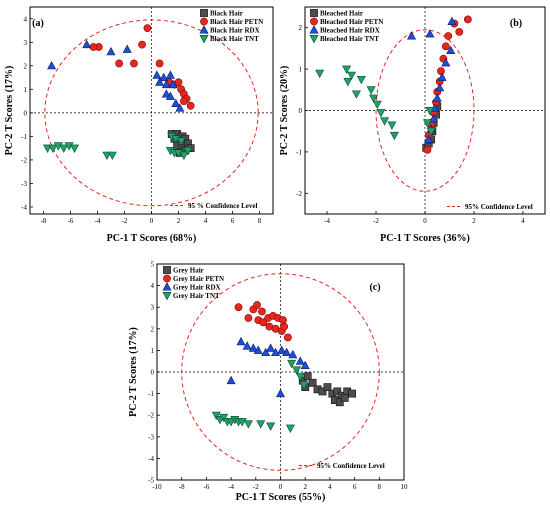  What do you see at coordinates (151, 481) in the screenshot?
I see `y-tick-label: -5` at bounding box center [151, 481].